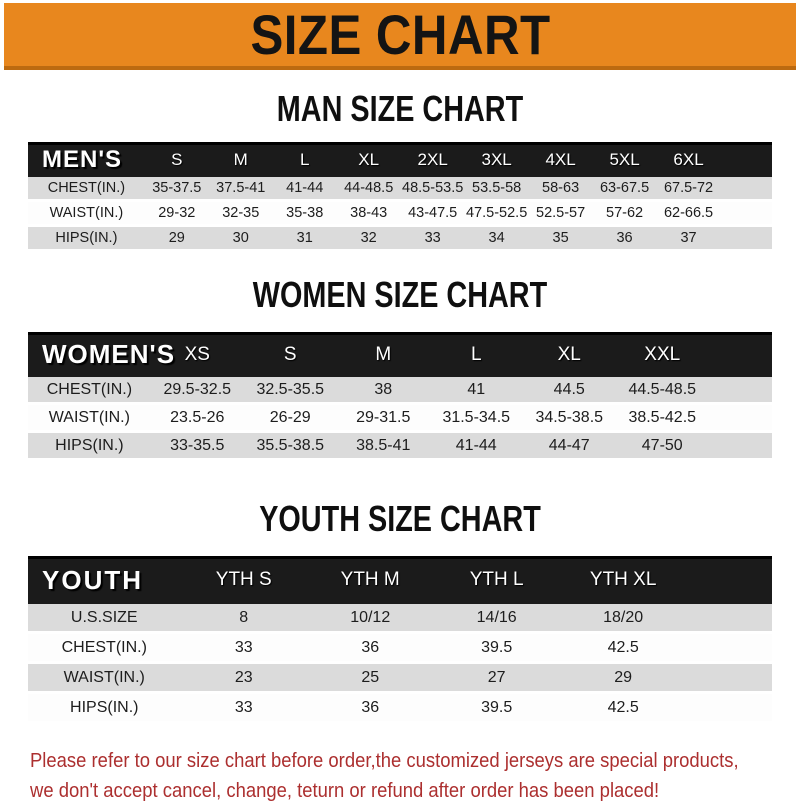 The height and width of the screenshot is (806, 800). I want to click on size-value-cell: 47-50, so click(662, 446).